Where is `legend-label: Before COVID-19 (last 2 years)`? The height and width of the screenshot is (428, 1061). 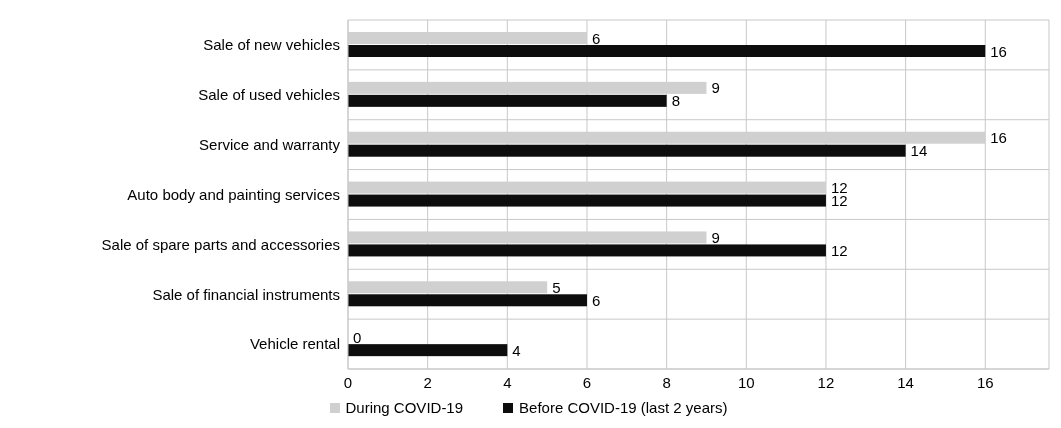
legend-label: Before COVID-19 (last 2 years) is located at coordinates (623, 407).